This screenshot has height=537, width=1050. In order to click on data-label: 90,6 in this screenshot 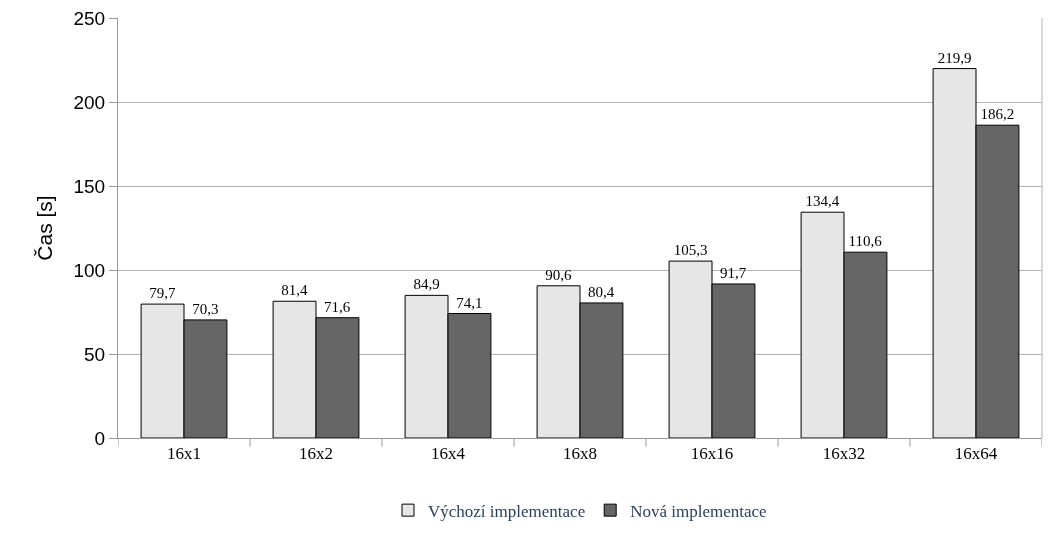, I will do `click(558, 274)`.